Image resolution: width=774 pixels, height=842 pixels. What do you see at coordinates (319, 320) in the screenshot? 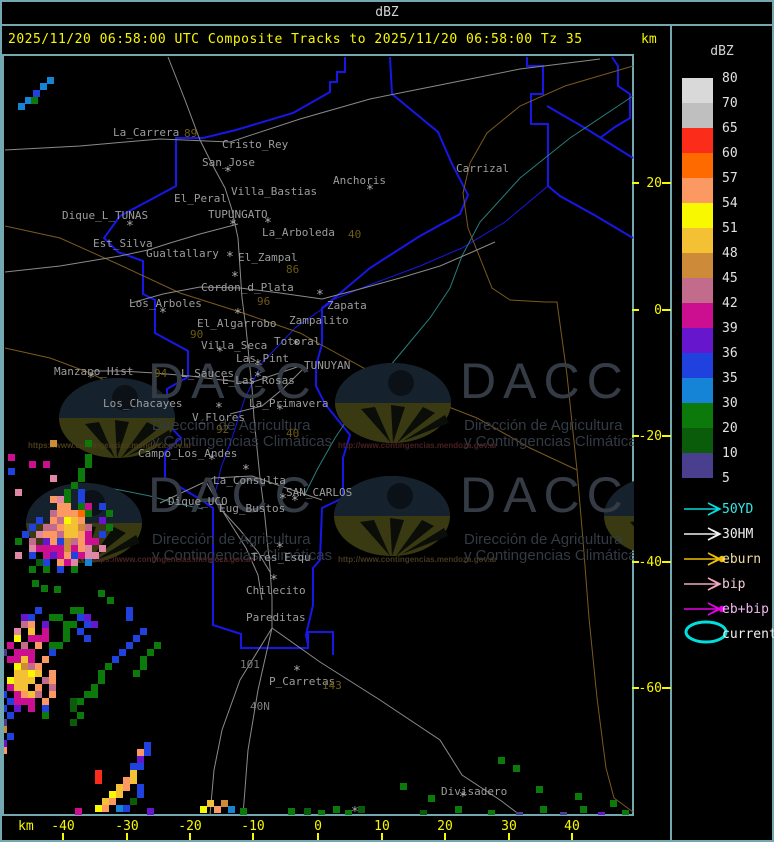
I see `map-label-town: Zampalito` at bounding box center [319, 320].